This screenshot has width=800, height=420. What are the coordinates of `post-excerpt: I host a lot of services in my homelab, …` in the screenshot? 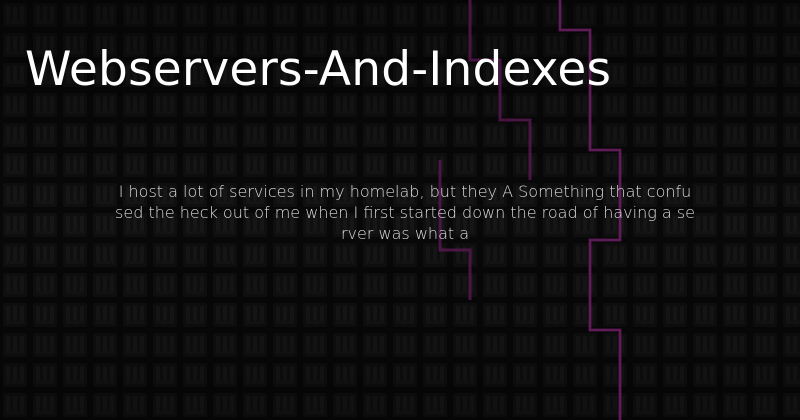 It's located at (405, 212).